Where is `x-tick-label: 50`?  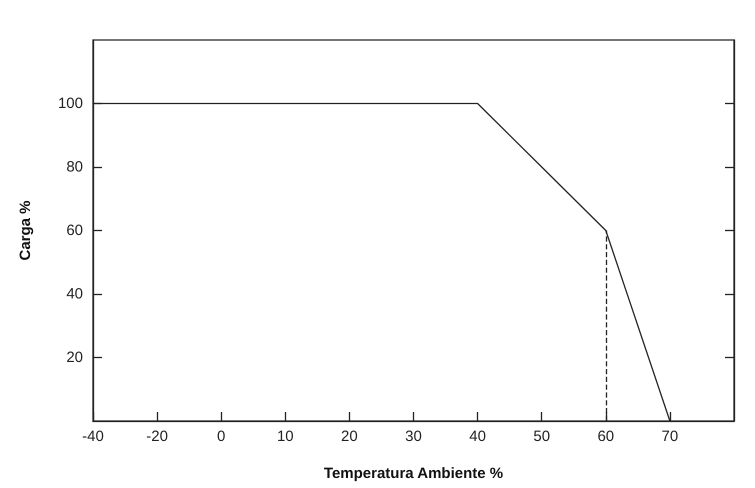
x-tick-label: 50 is located at coordinates (541, 436).